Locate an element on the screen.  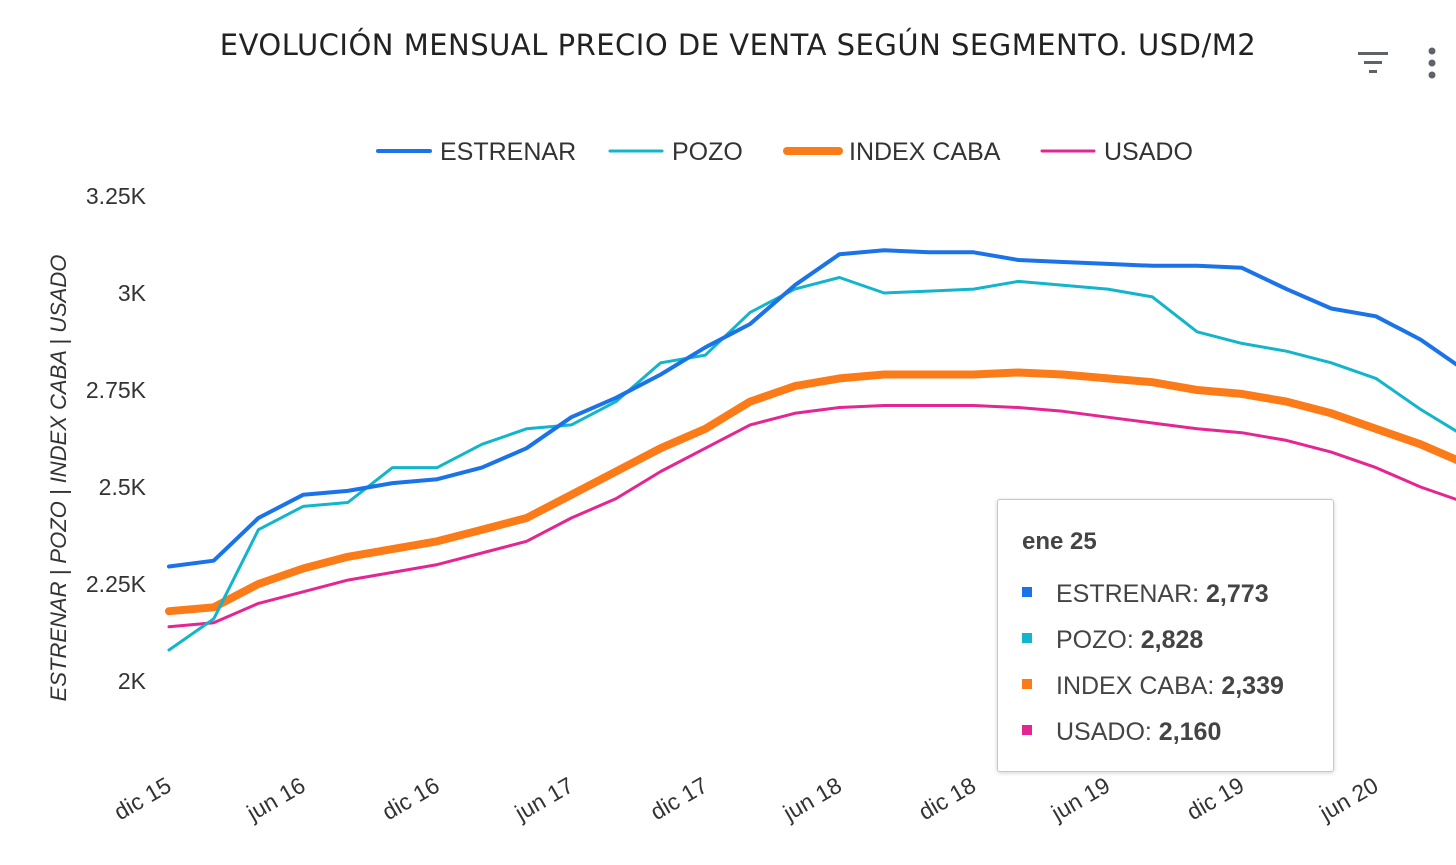
x-tick-label: dic 19 is located at coordinates (1215, 798).